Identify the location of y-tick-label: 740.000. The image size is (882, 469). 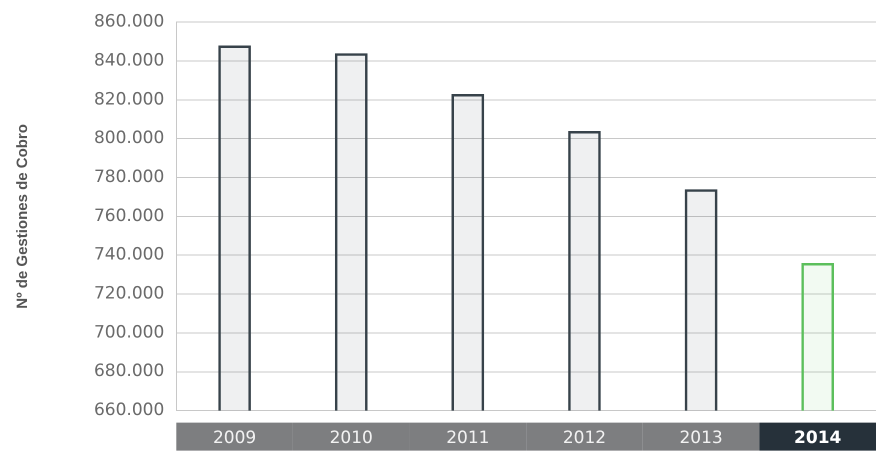
(129, 254).